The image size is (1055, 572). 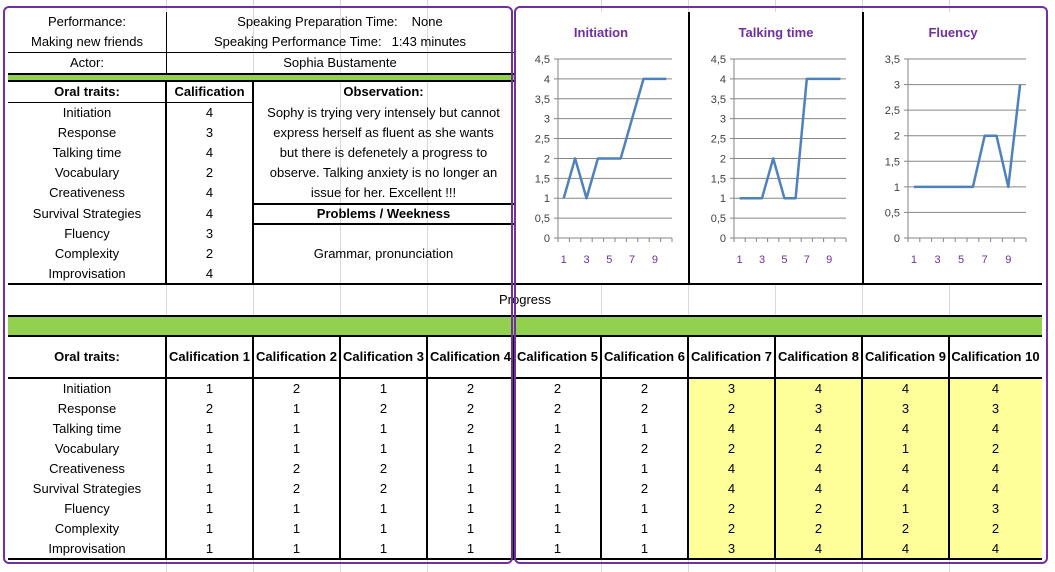 I want to click on summary-calif-value: 3, so click(x=209, y=233).